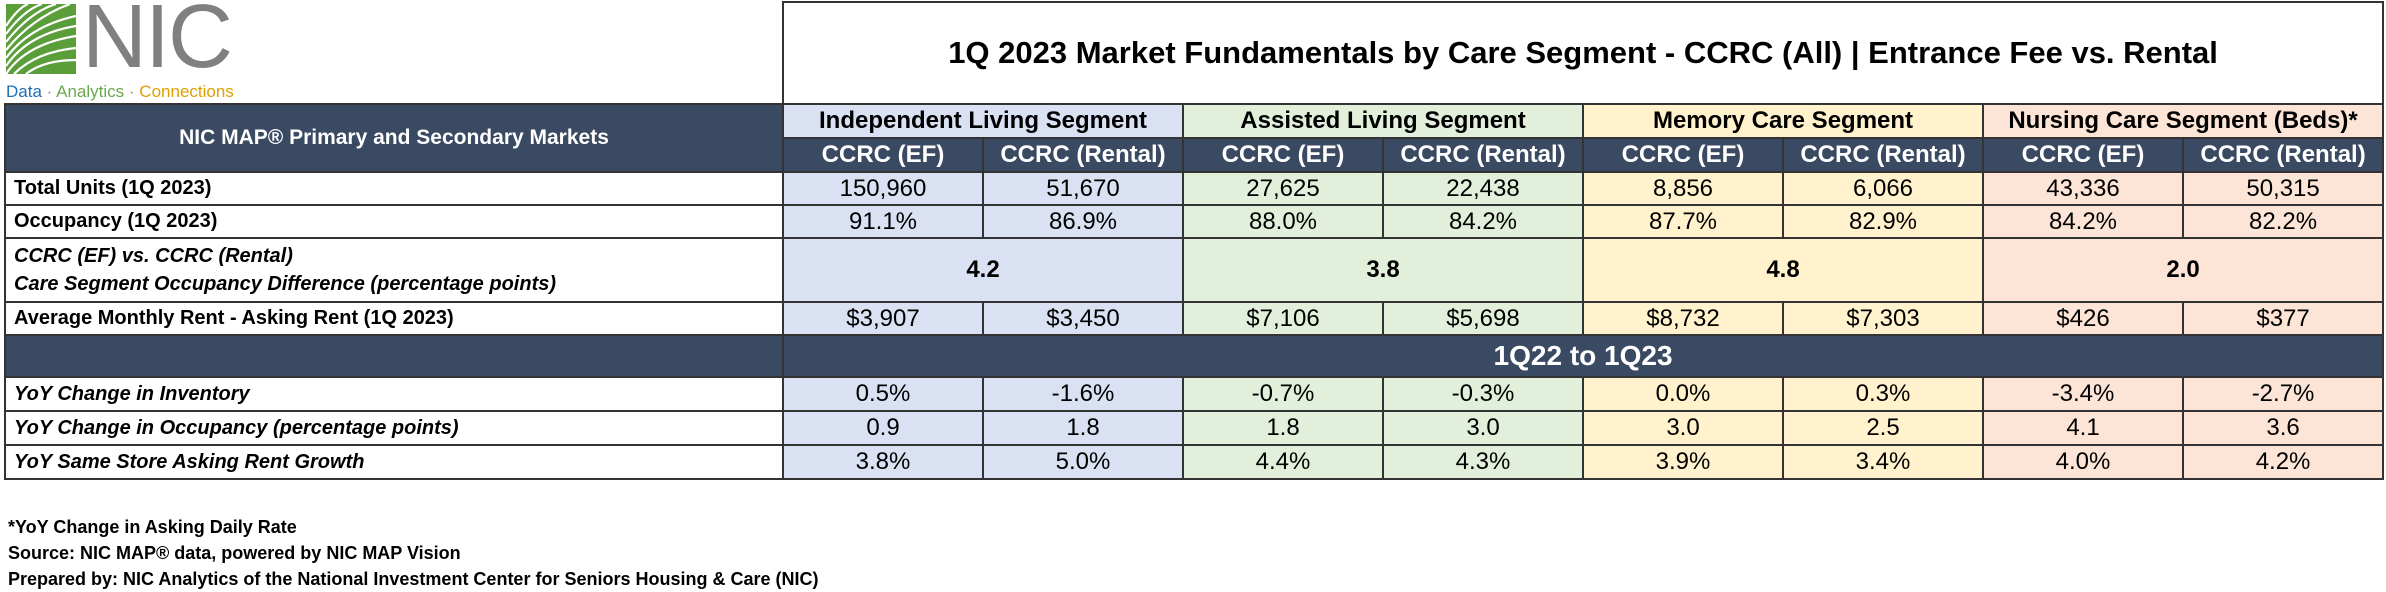  I want to click on table-cell: -1.6%, so click(1083, 394).